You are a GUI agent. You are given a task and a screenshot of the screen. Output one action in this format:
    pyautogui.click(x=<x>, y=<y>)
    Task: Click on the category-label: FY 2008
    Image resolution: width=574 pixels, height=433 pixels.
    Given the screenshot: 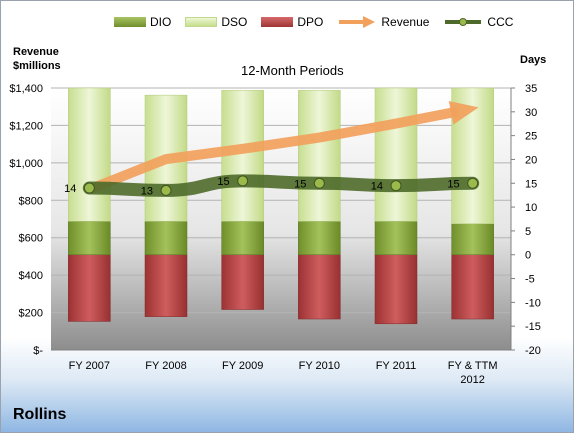 What is the action you would take?
    pyautogui.click(x=165, y=366)
    